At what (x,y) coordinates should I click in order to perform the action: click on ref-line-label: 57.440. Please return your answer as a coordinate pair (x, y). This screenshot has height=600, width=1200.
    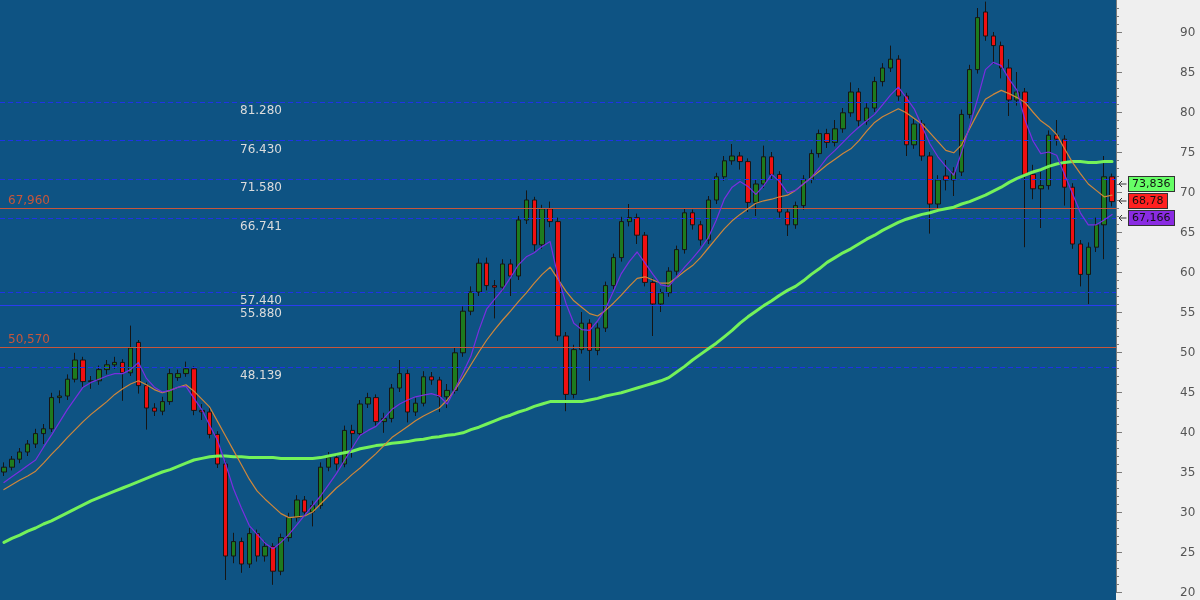
    Looking at the image, I should click on (261, 300).